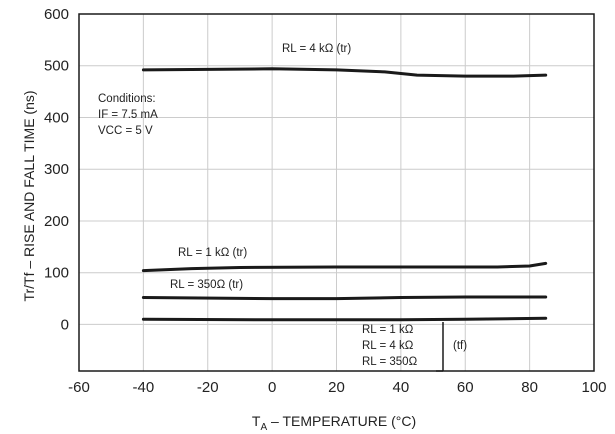  Describe the element at coordinates (208, 387) in the screenshot. I see `x-tick-label: -20` at that location.